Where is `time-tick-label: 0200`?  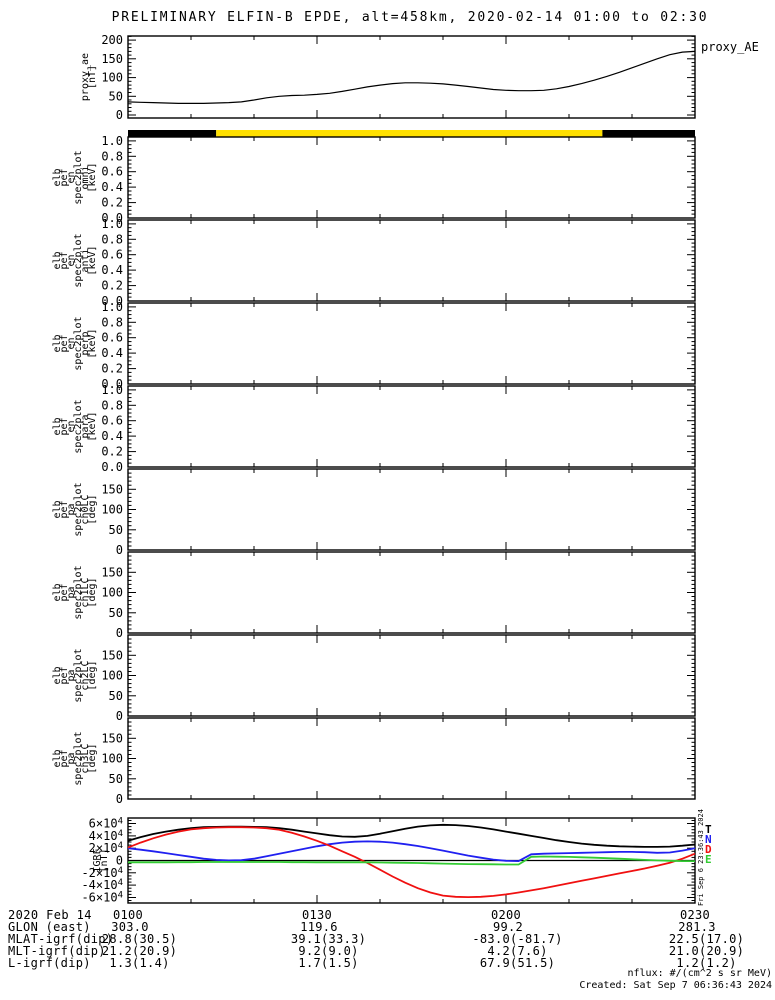 time-tick-label: 0200 is located at coordinates (506, 915).